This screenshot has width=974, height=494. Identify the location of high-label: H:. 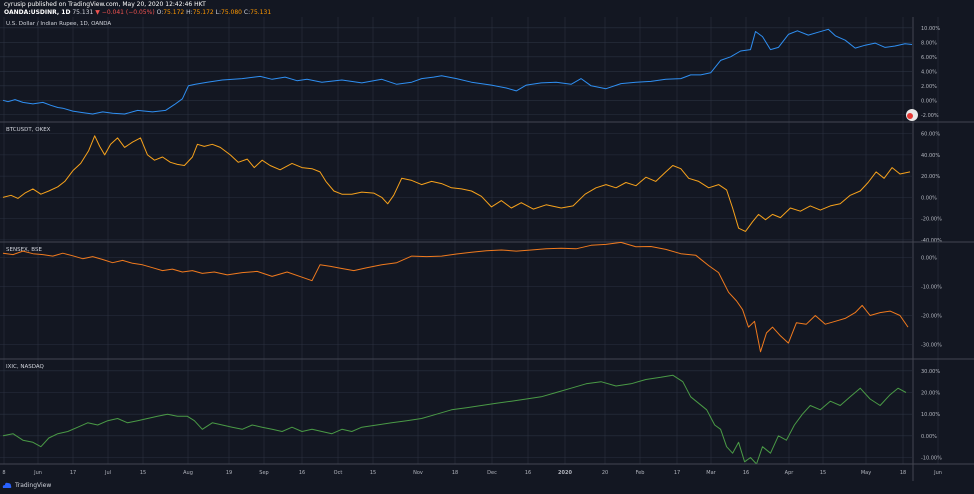
(189, 12).